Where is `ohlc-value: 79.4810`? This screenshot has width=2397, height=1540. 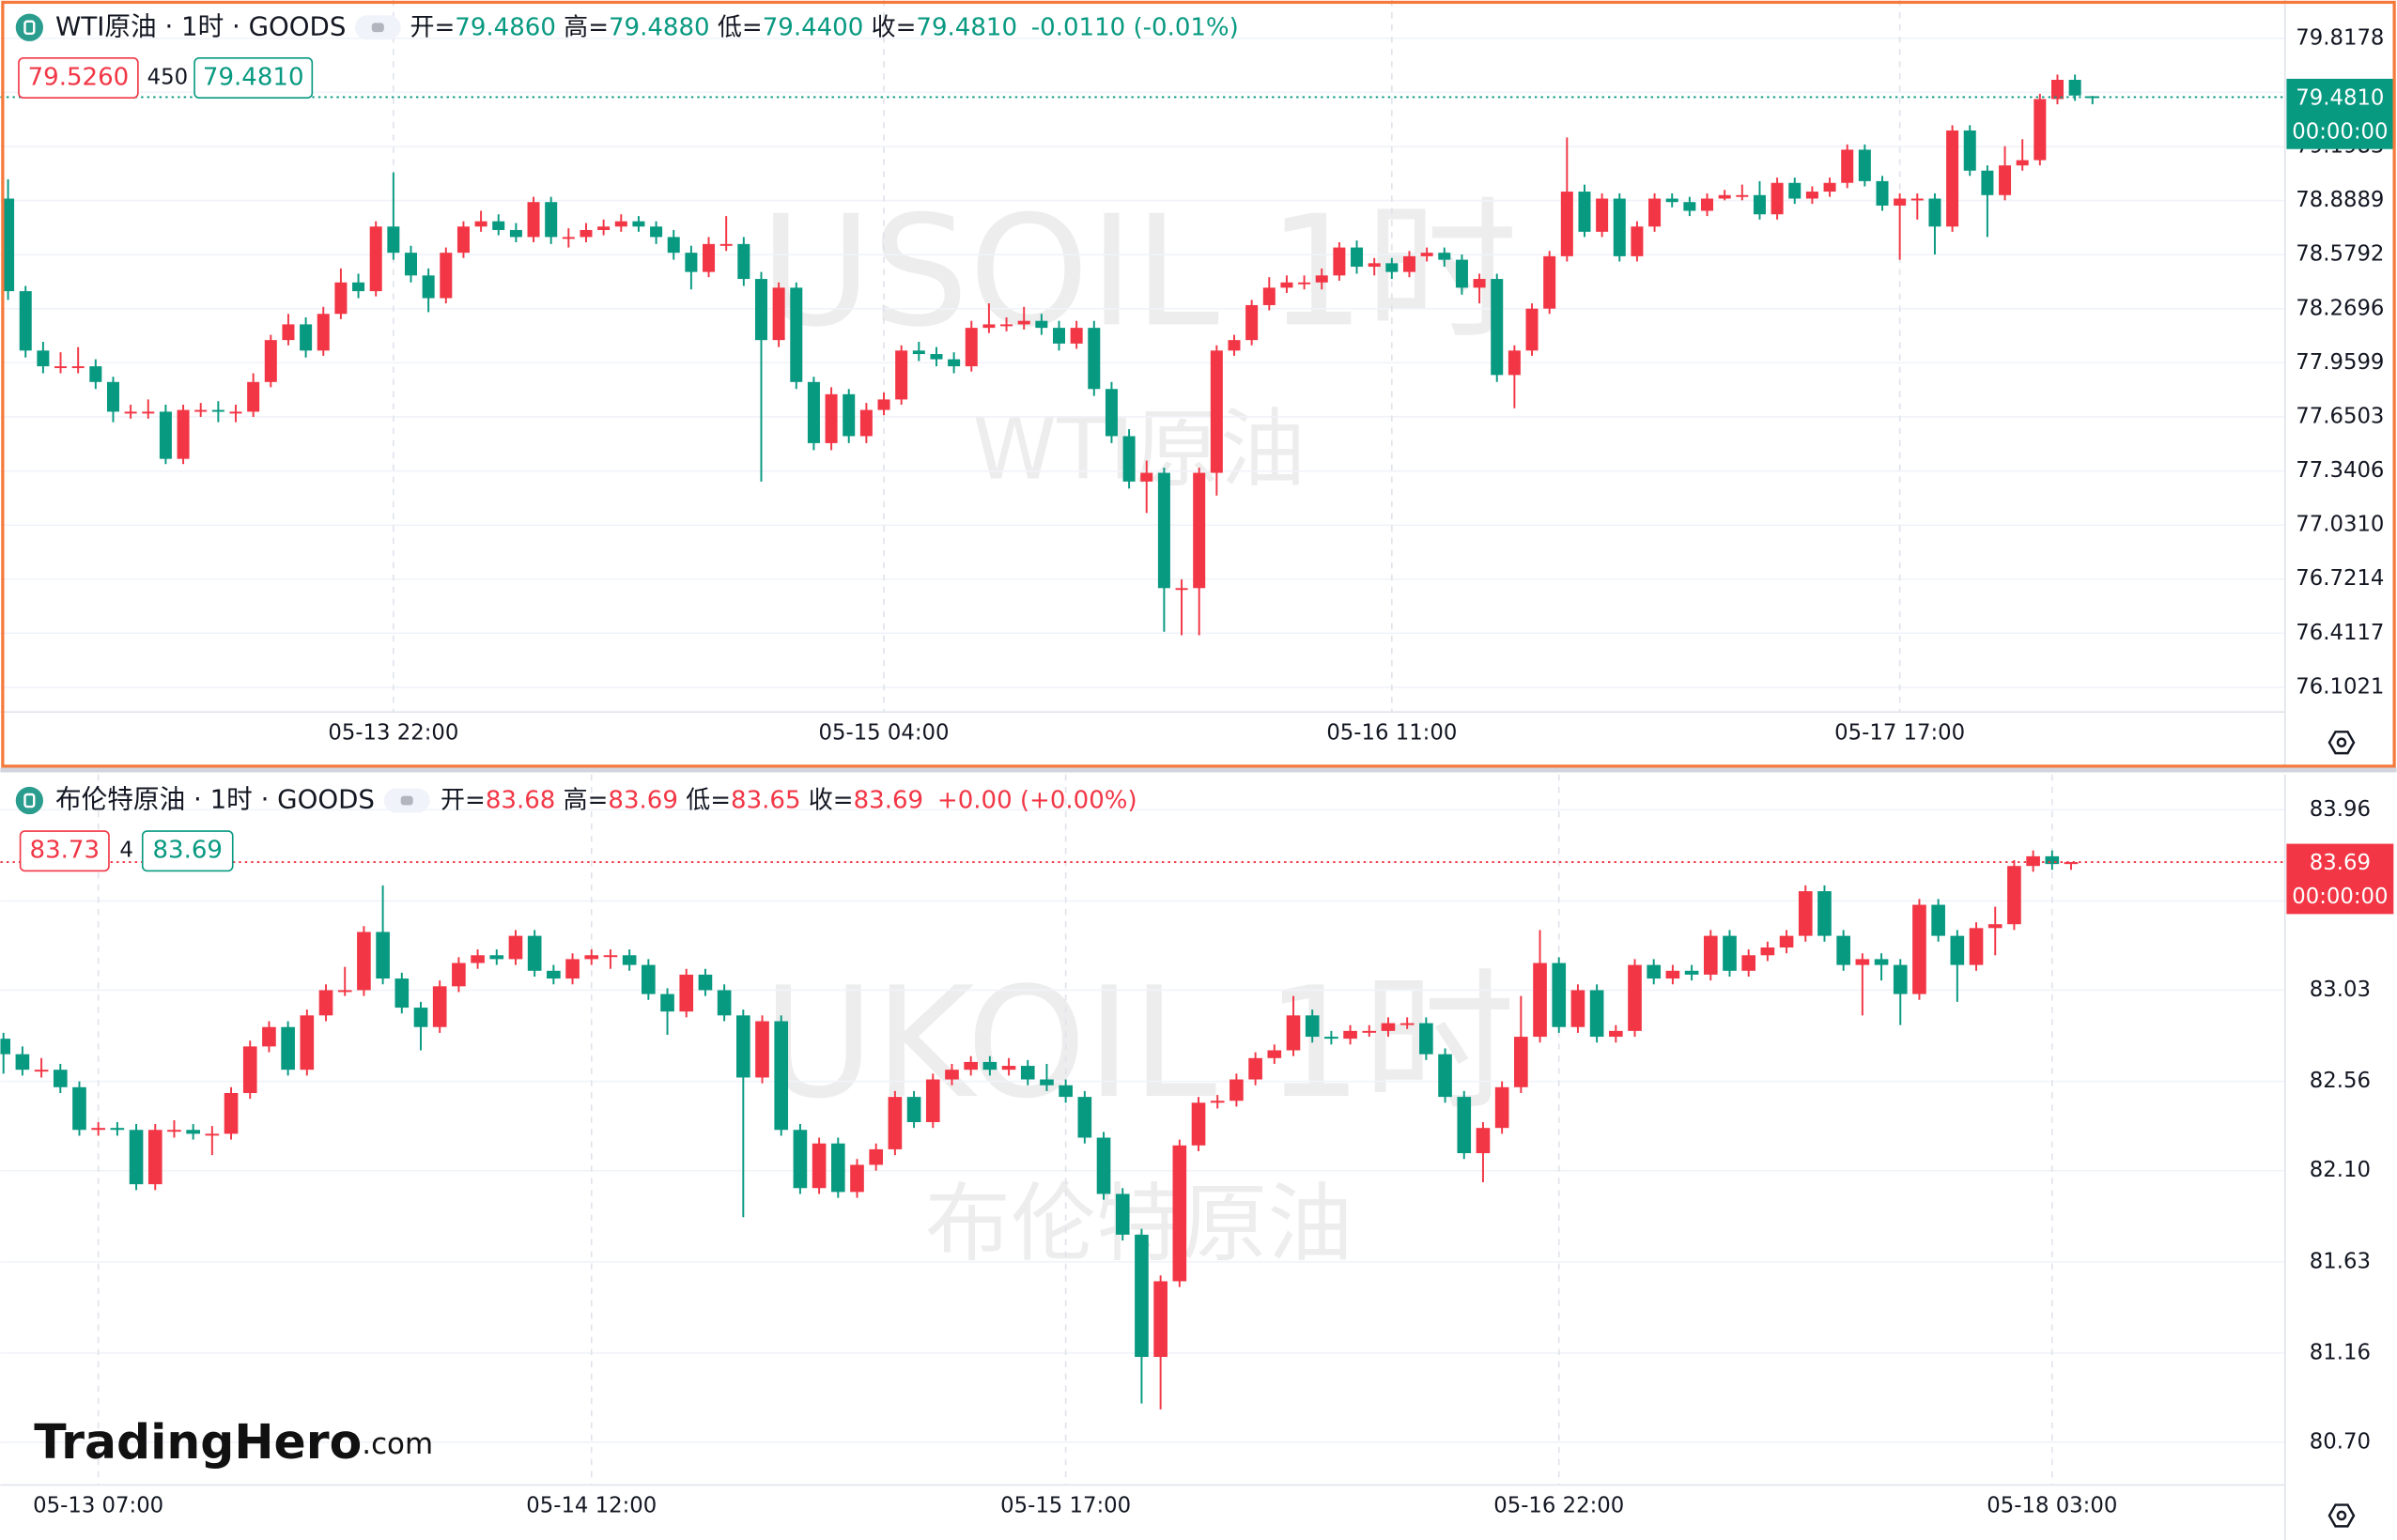 ohlc-value: 79.4810 is located at coordinates (967, 27).